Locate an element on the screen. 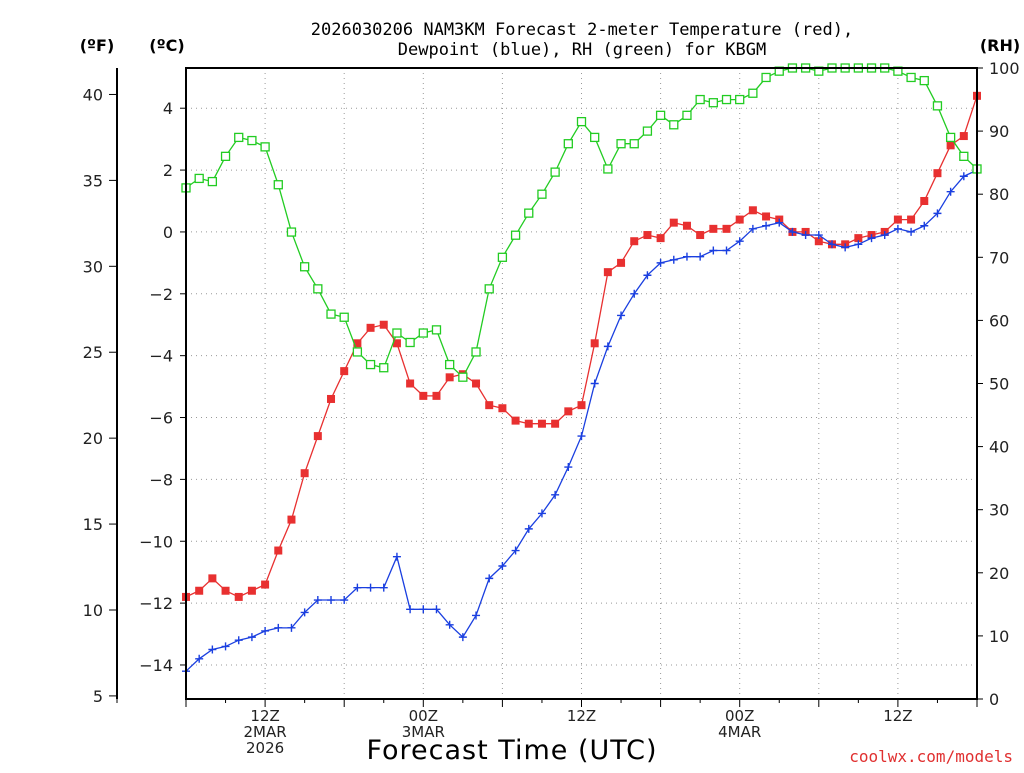 This screenshot has width=1024, height=773. fahrenheit-tick-label: 30 is located at coordinates (93, 266).